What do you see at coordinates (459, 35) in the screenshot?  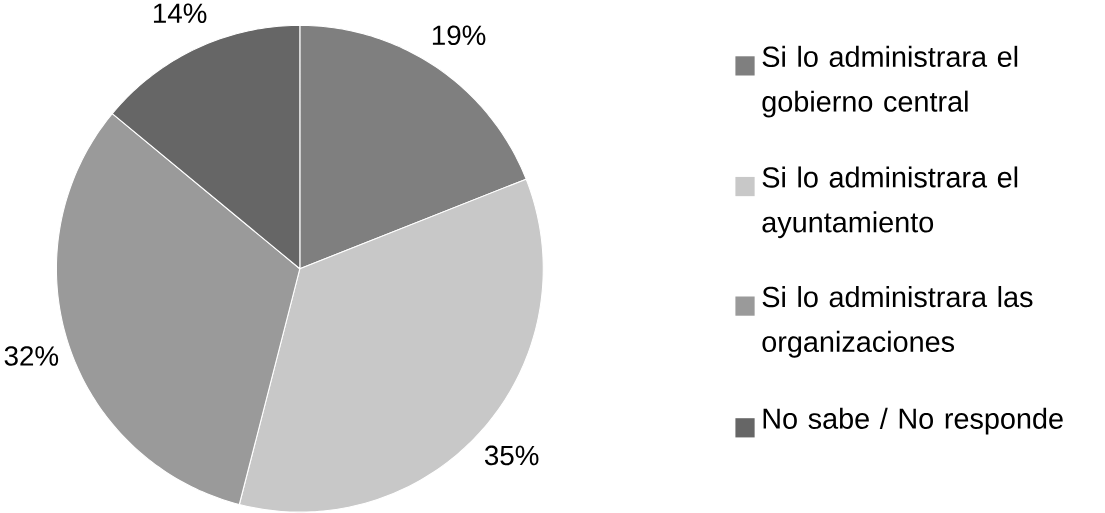 I see `data-label: 19%` at bounding box center [459, 35].